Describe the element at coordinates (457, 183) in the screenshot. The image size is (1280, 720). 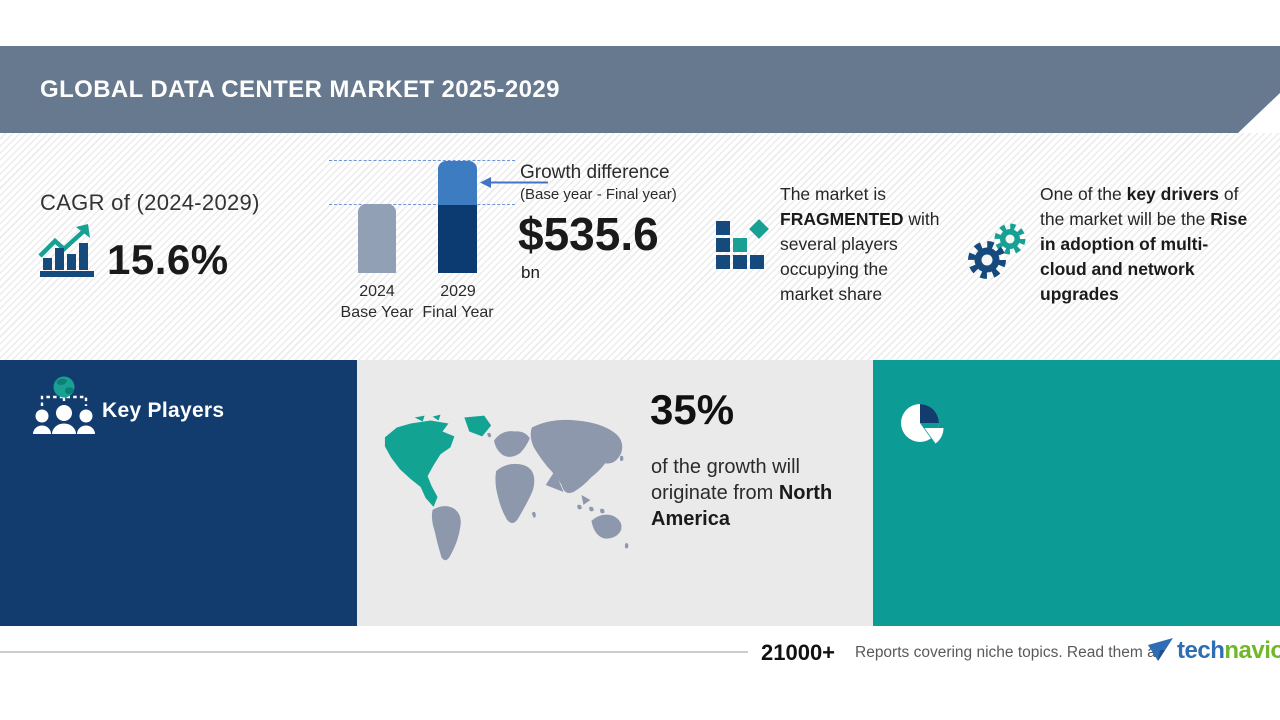
I see `bar-2029-growth-segment` at that location.